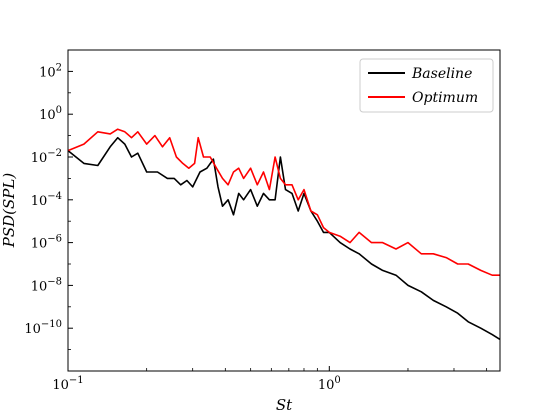  I want to click on legend-label-optimum: Optimum, so click(445, 98).